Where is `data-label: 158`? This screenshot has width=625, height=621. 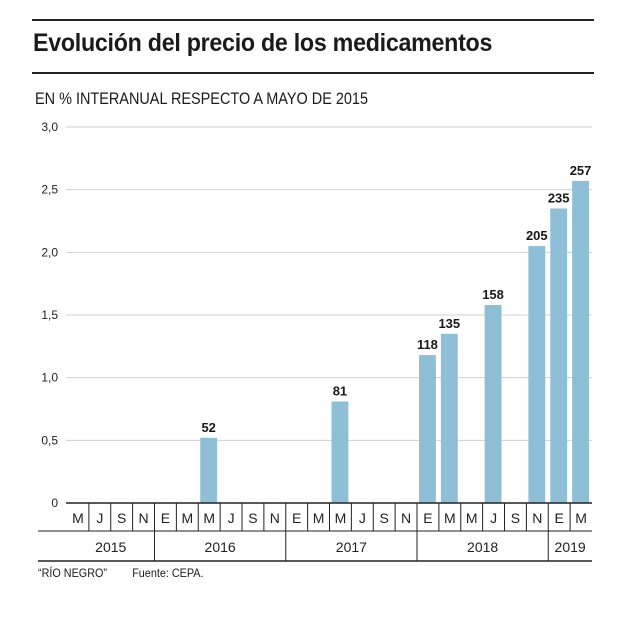
data-label: 158 is located at coordinates (493, 294).